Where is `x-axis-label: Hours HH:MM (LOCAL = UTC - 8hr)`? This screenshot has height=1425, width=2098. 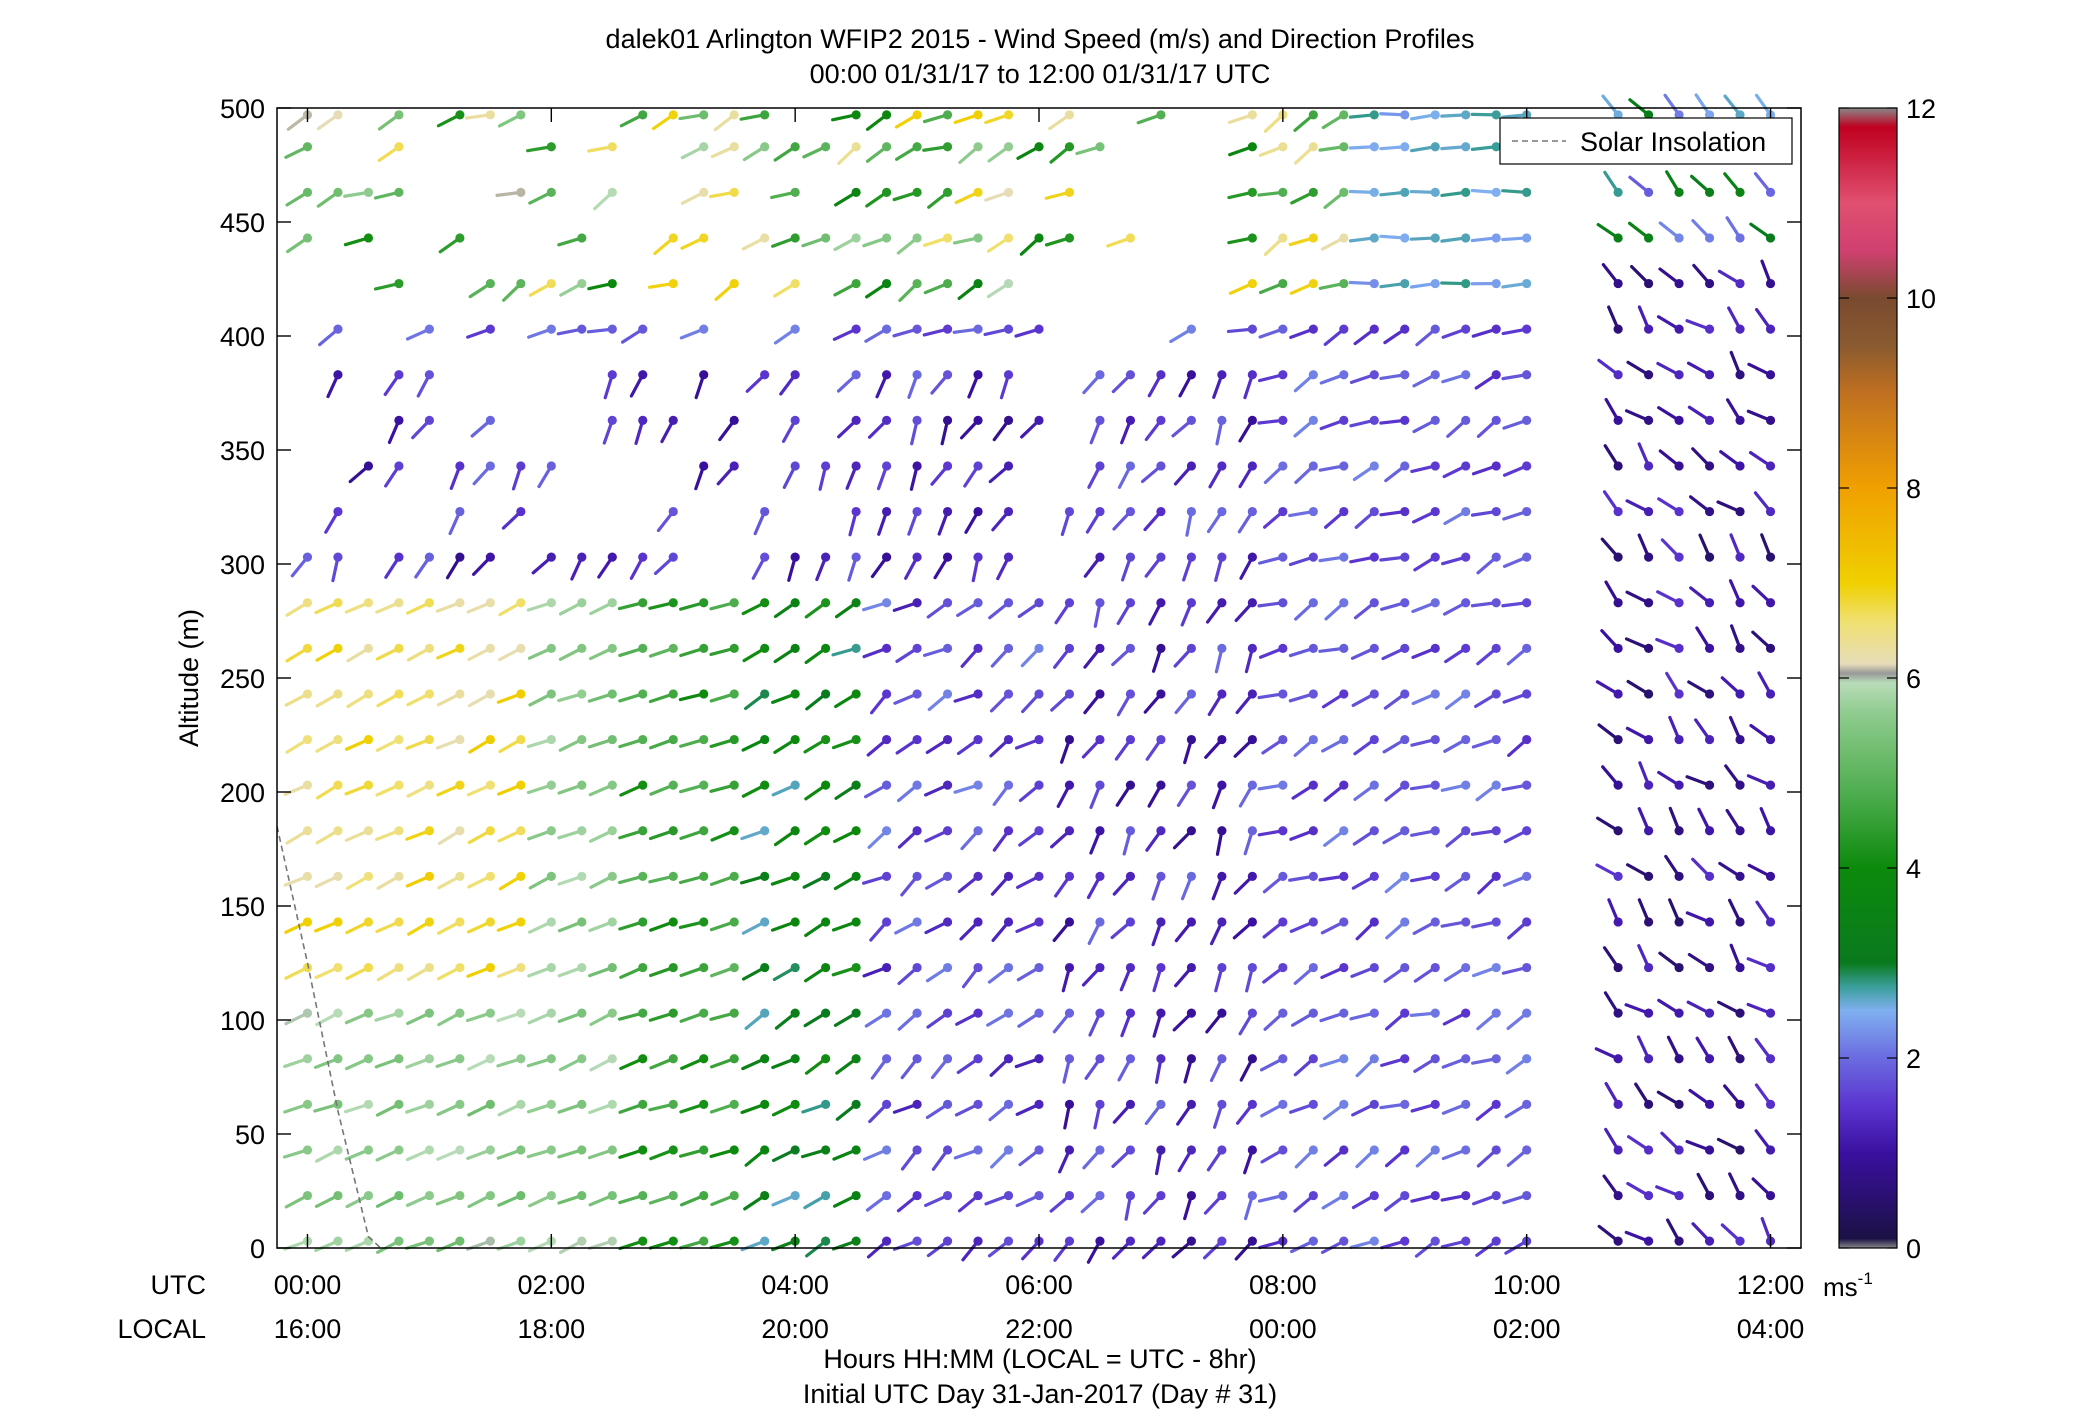
x-axis-label: Hours HH:MM (LOCAL = UTC - 8hr) is located at coordinates (1039, 1359).